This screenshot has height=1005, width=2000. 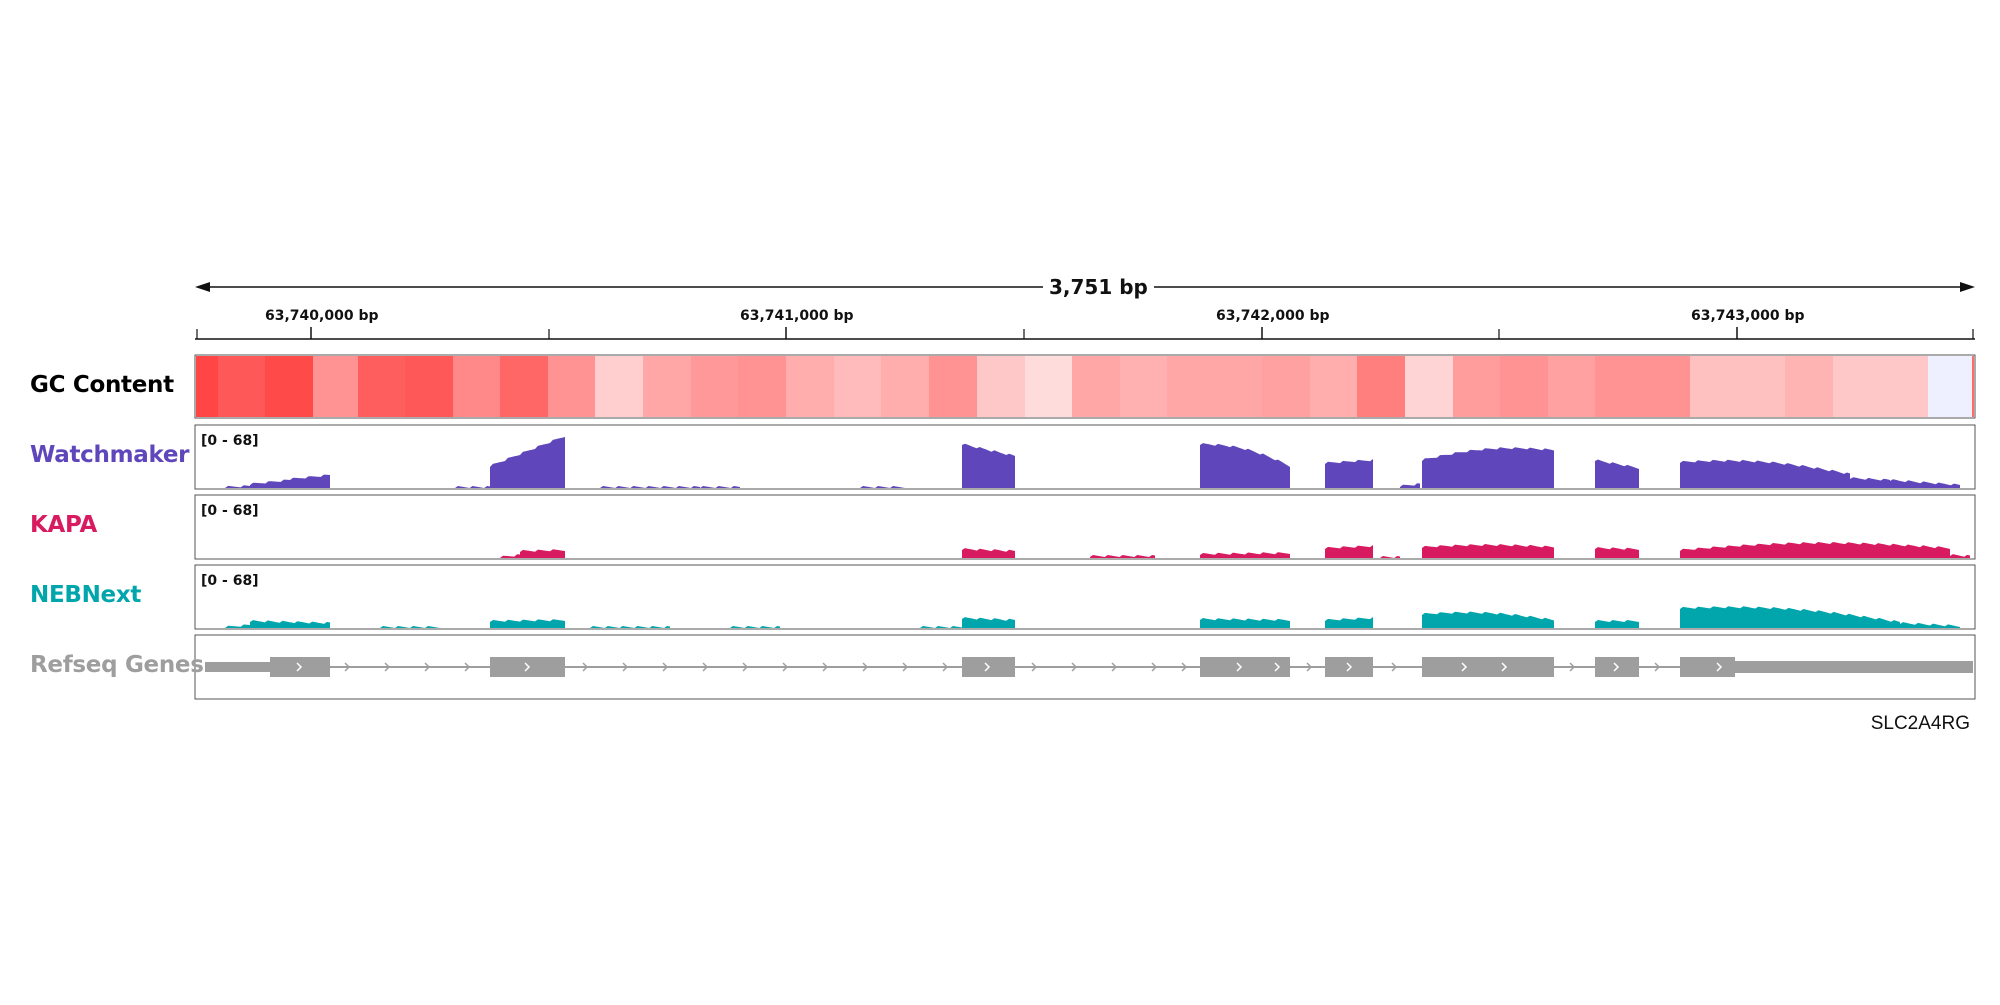 What do you see at coordinates (202, 287) in the screenshot?
I see `span-arrow-left-head` at bounding box center [202, 287].